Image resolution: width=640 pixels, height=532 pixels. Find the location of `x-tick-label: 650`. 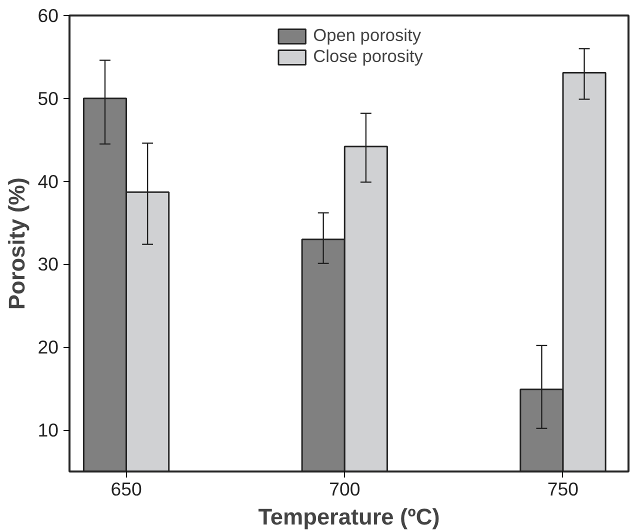

x-tick-label: 650 is located at coordinates (126, 489).